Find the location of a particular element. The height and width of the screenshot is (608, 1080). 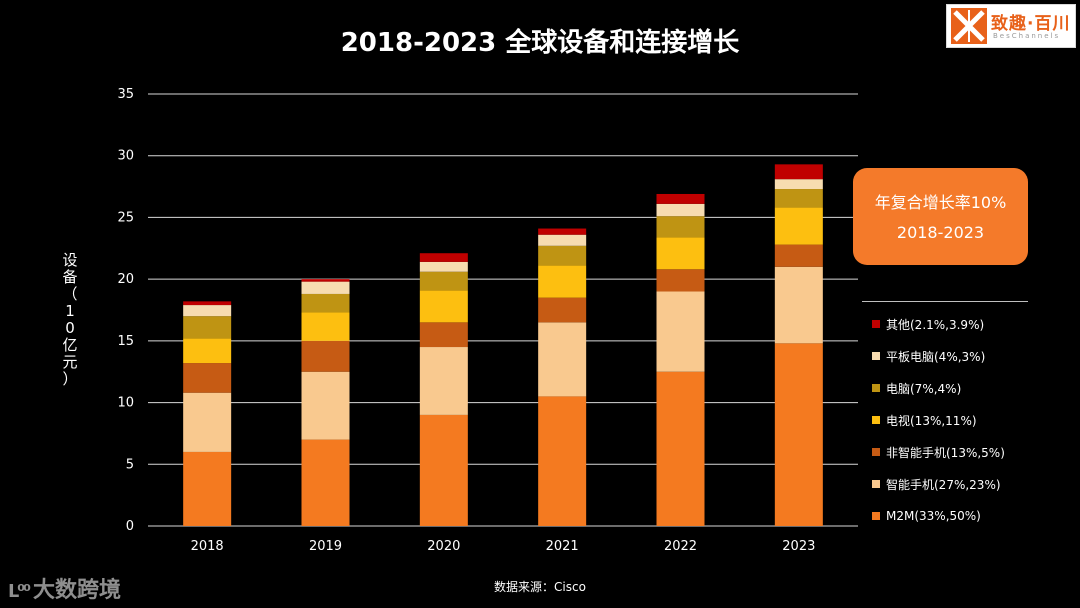

legend-item: 非智能手机(13%,5%) is located at coordinates (945, 452).